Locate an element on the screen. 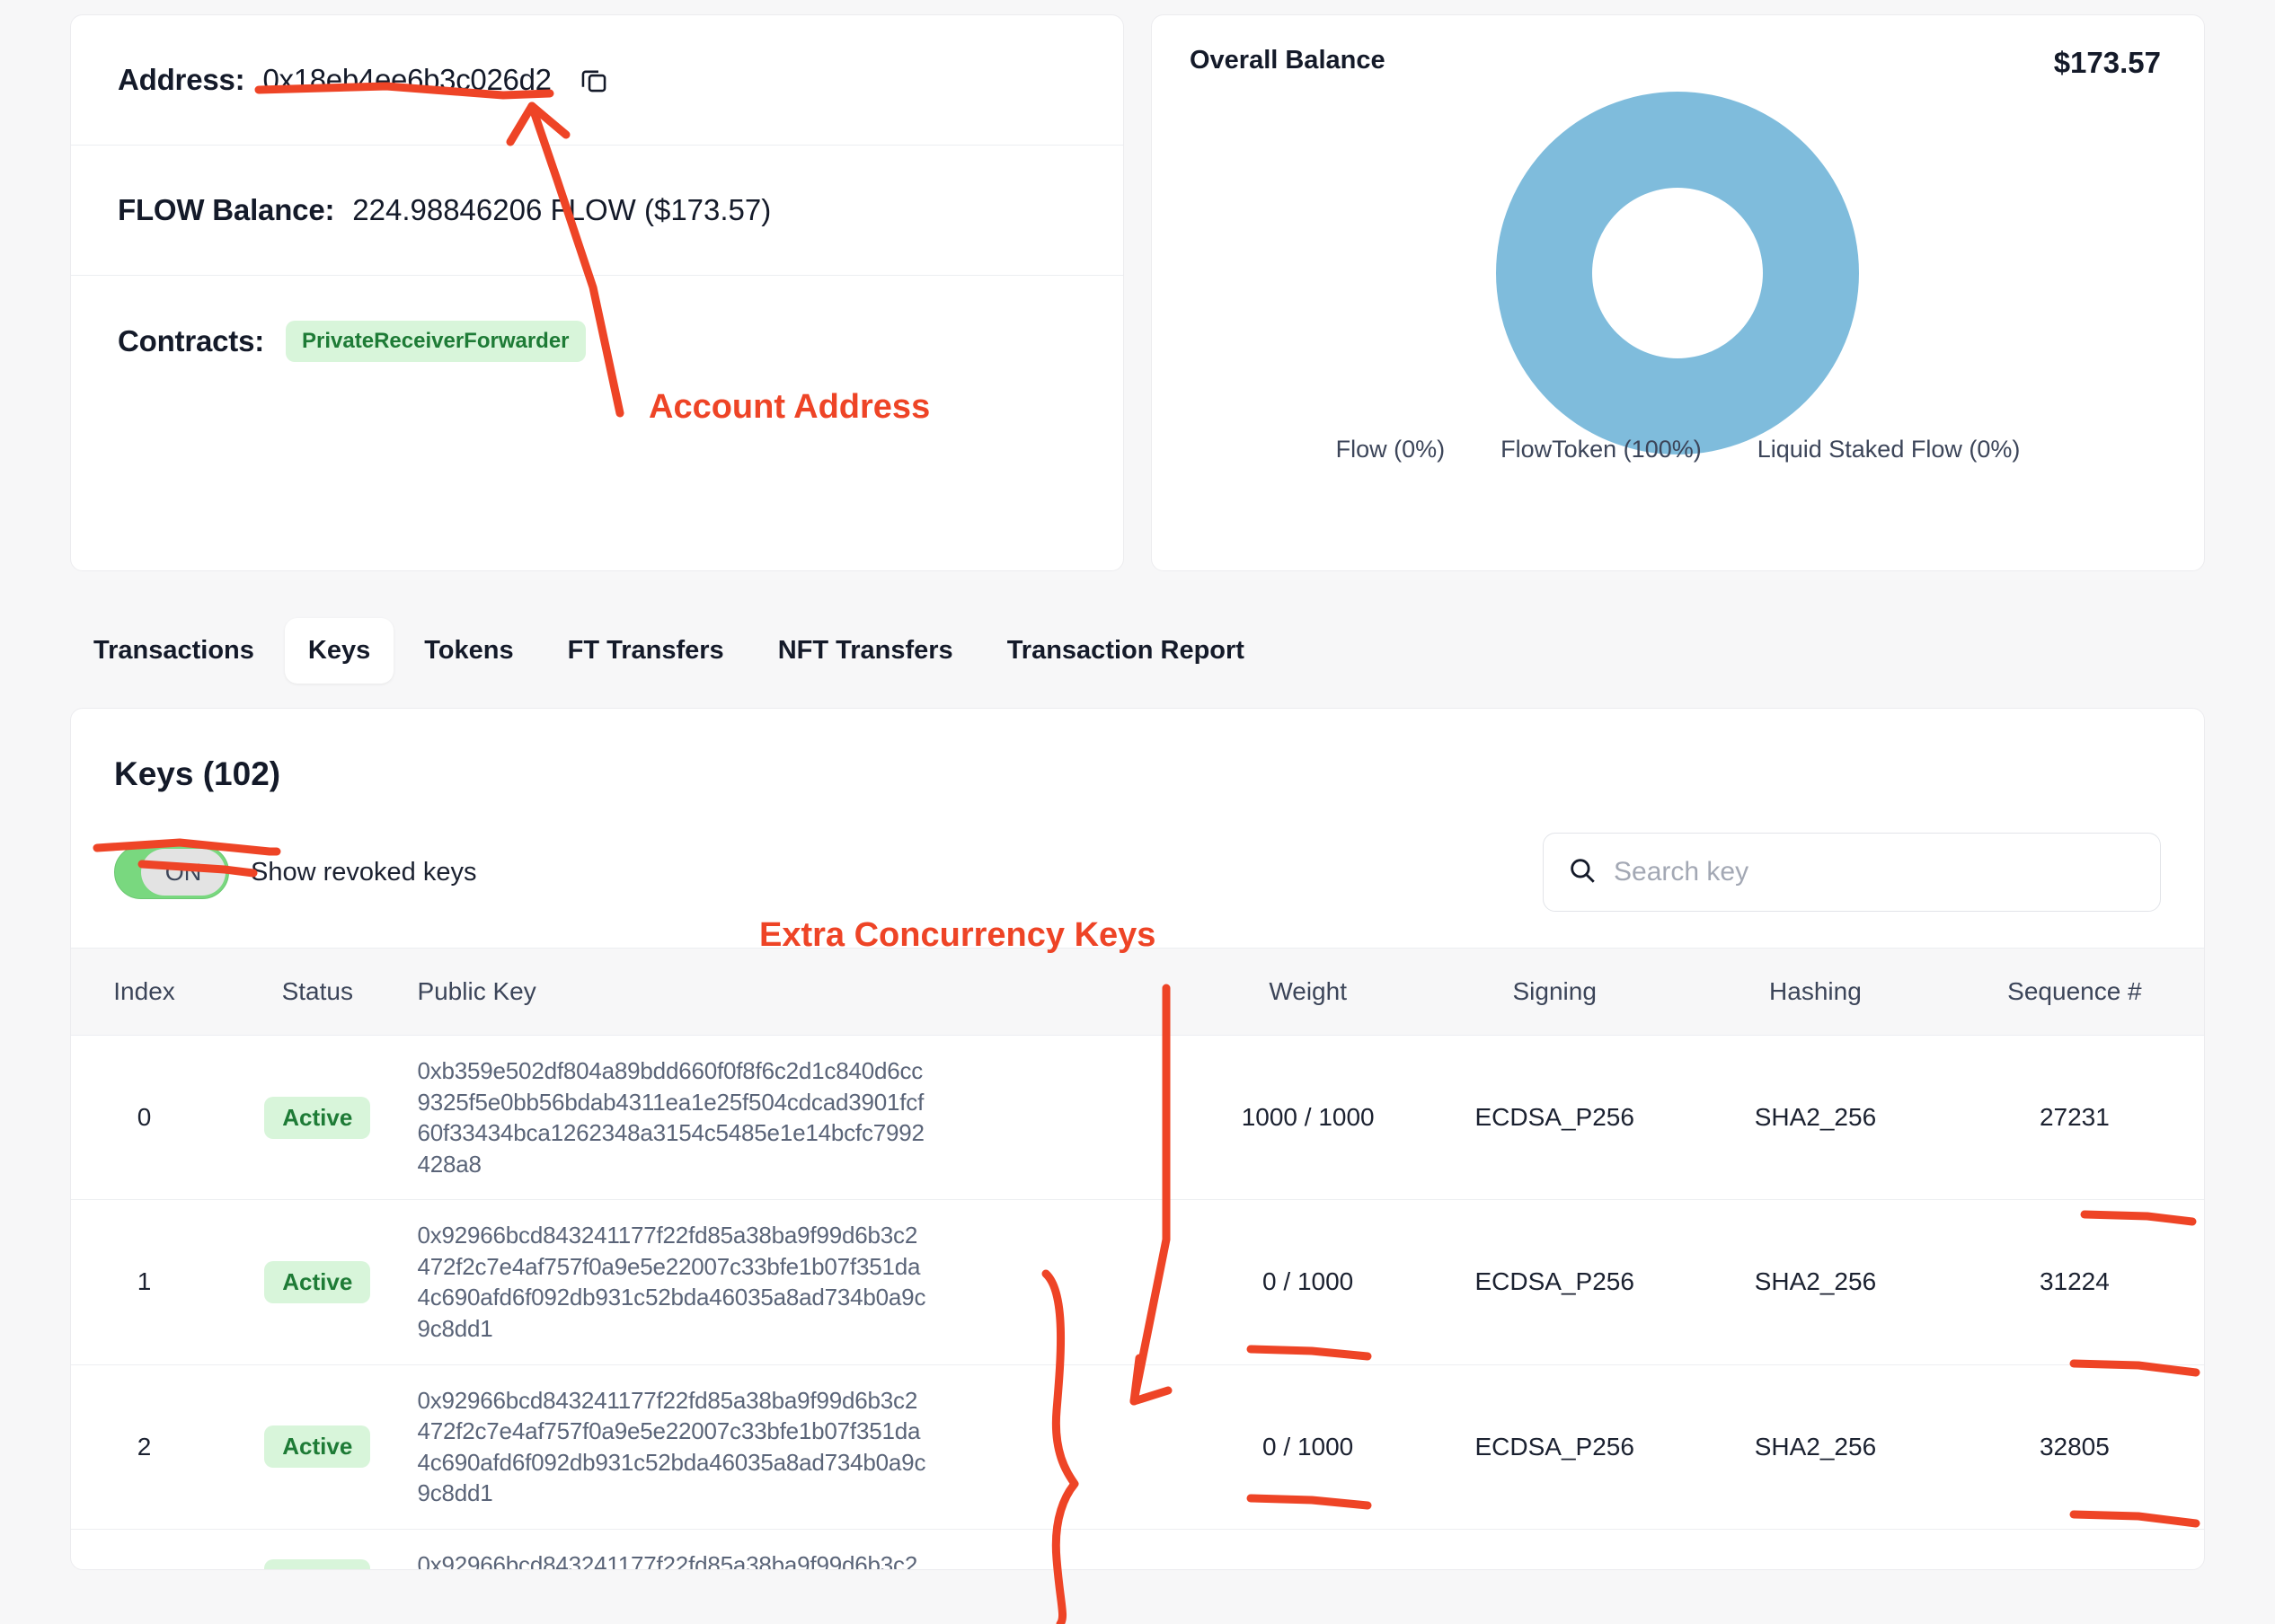 The height and width of the screenshot is (1624, 2275). search-key-placeholder: Search key is located at coordinates (1681, 872).